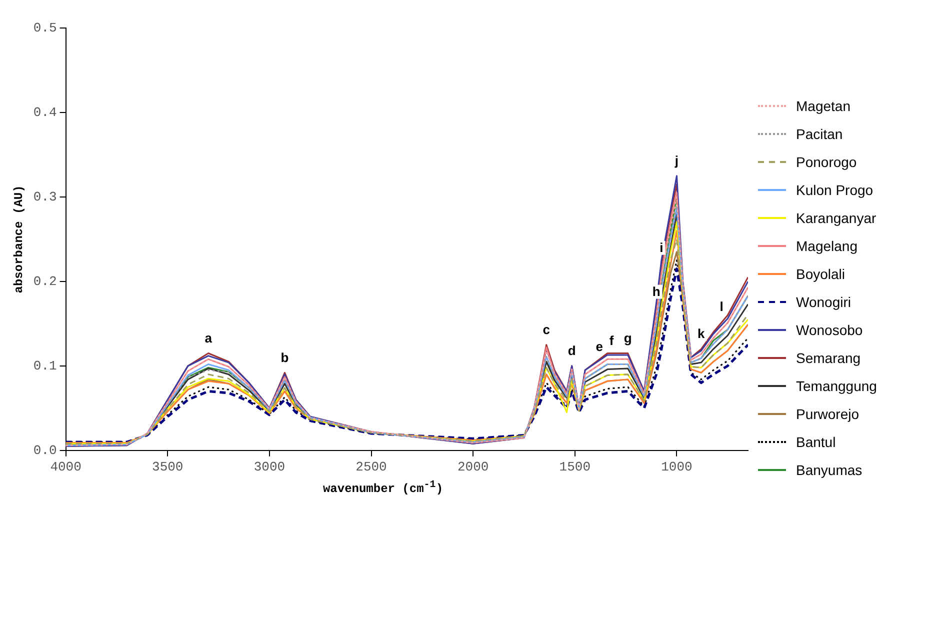 Image resolution: width=925 pixels, height=628 pixels. What do you see at coordinates (371, 467) in the screenshot?
I see `x-tick-label: 2500` at bounding box center [371, 467].